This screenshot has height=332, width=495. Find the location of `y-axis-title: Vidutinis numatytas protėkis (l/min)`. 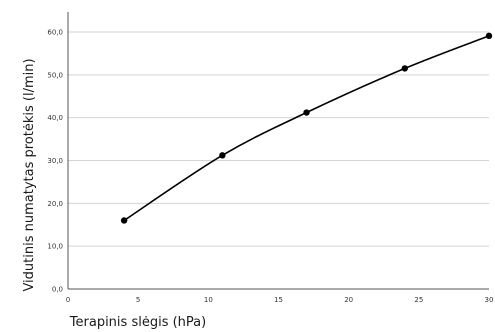

y-axis-title: Vidutinis numatytas protėkis (l/min) is located at coordinates (29, 174).